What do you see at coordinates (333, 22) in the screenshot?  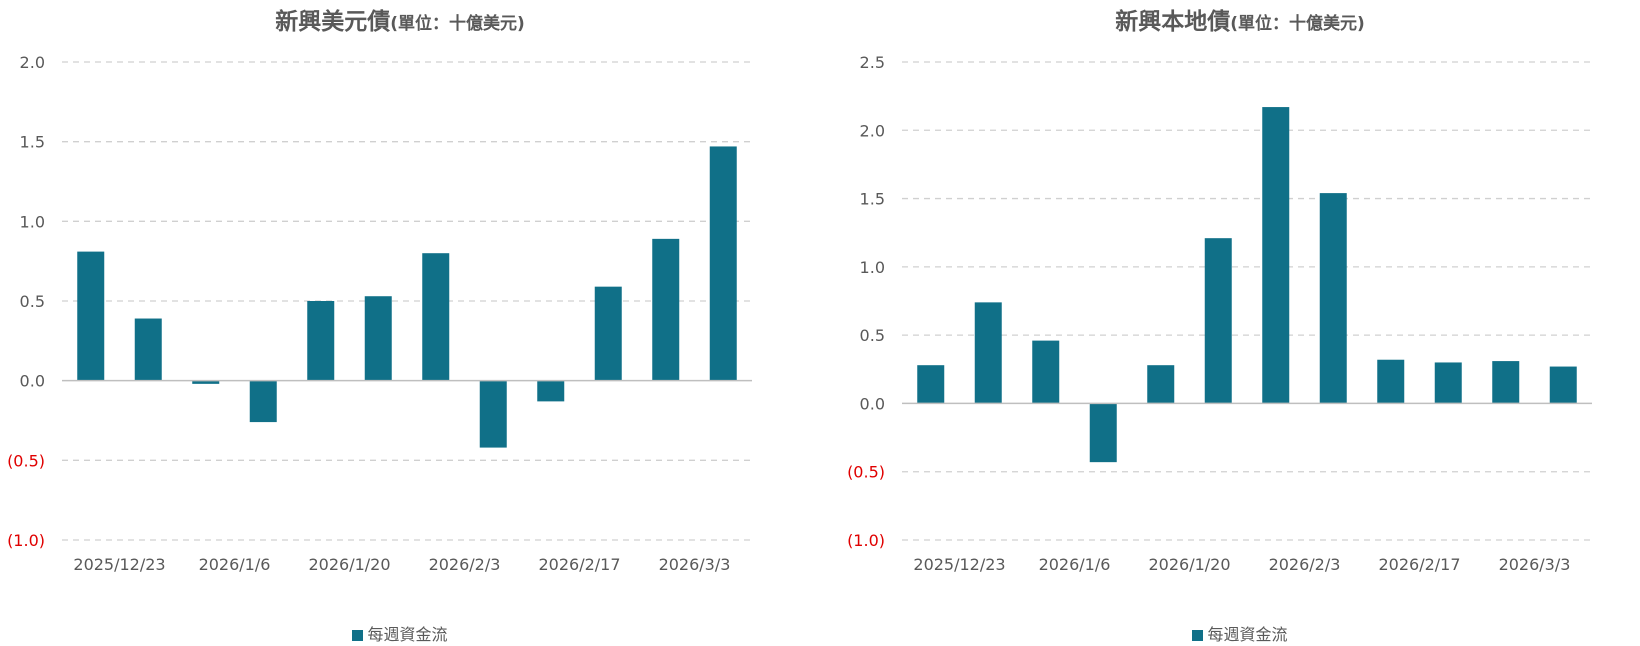 I see `chart-title-main: 新興美元債` at bounding box center [333, 22].